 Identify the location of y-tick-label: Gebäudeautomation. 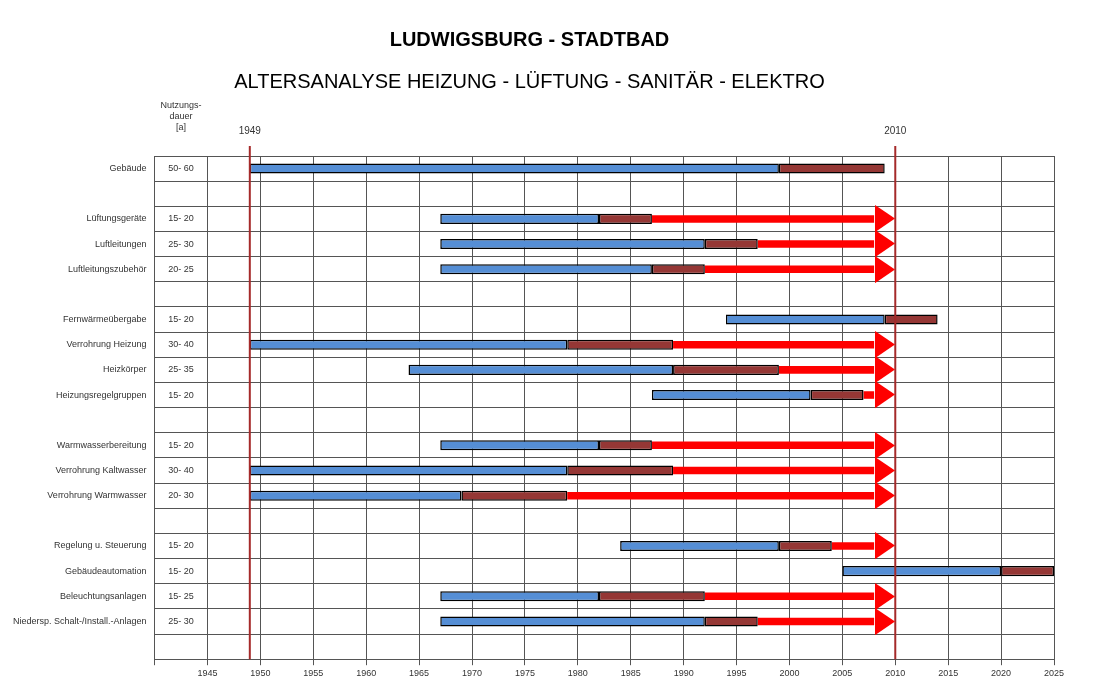
(106, 570).